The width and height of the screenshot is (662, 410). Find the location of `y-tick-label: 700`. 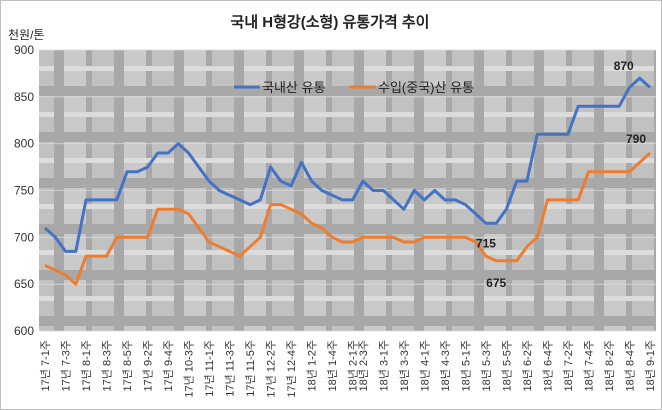

y-tick-label: 700 is located at coordinates (24, 237).